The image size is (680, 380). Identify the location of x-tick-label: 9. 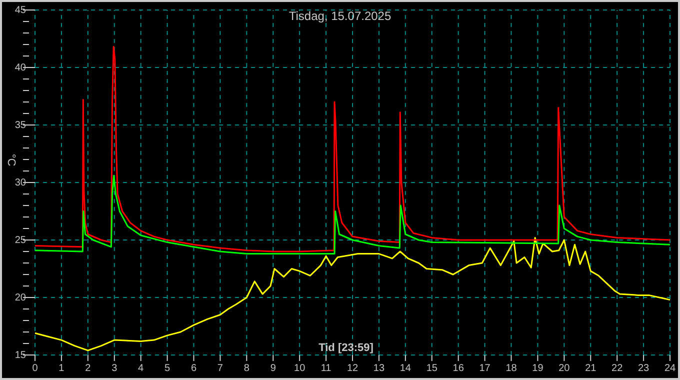
(273, 368).